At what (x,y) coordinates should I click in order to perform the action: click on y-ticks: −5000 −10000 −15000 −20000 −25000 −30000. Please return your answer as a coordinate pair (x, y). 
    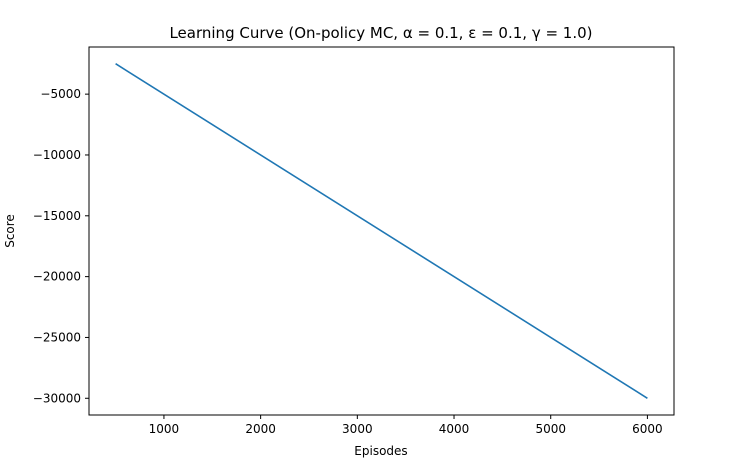
    Looking at the image, I should click on (61, 246).